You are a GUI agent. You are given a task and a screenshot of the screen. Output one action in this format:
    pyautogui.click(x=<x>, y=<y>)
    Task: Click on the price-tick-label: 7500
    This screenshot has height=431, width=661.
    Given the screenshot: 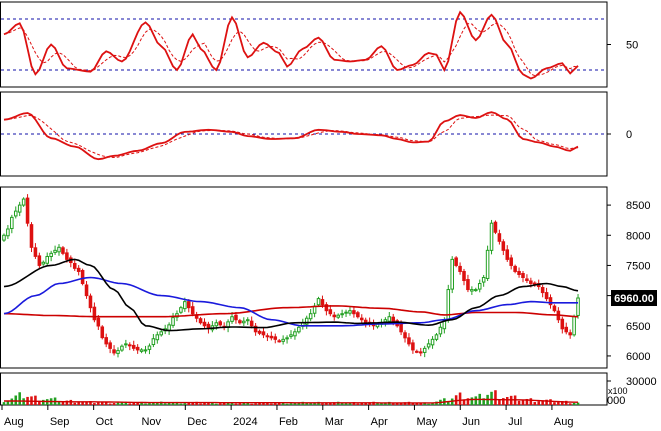 What is the action you would take?
    pyautogui.click(x=638, y=266)
    